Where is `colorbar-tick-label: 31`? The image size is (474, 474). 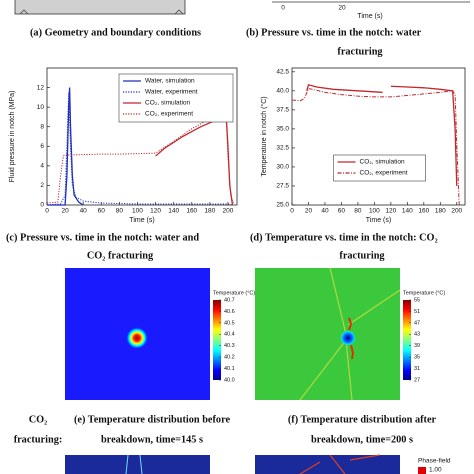
colorbar-tick-label: 31 is located at coordinates (417, 369).